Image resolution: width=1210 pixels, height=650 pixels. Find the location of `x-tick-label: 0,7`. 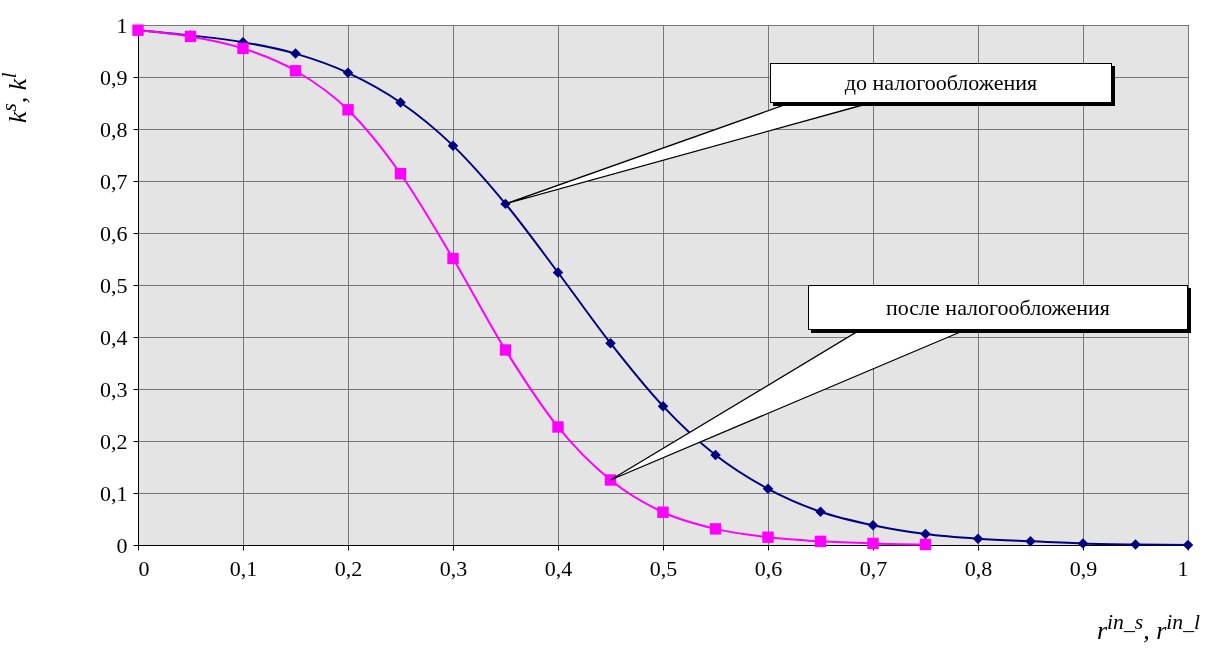

x-tick-label: 0,7 is located at coordinates (873, 568).